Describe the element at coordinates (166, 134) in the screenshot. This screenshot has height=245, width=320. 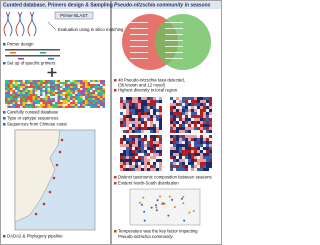
I see `heatmaps` at that location.